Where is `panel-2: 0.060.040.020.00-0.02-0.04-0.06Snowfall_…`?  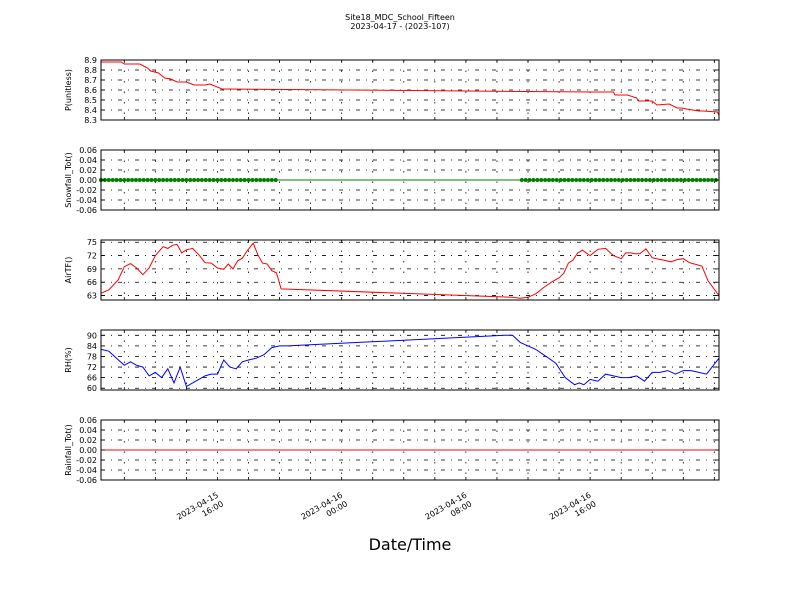
panel-2: 0.060.040.020.00-0.02-0.04-0.06Snowfall_… is located at coordinates (392, 180).